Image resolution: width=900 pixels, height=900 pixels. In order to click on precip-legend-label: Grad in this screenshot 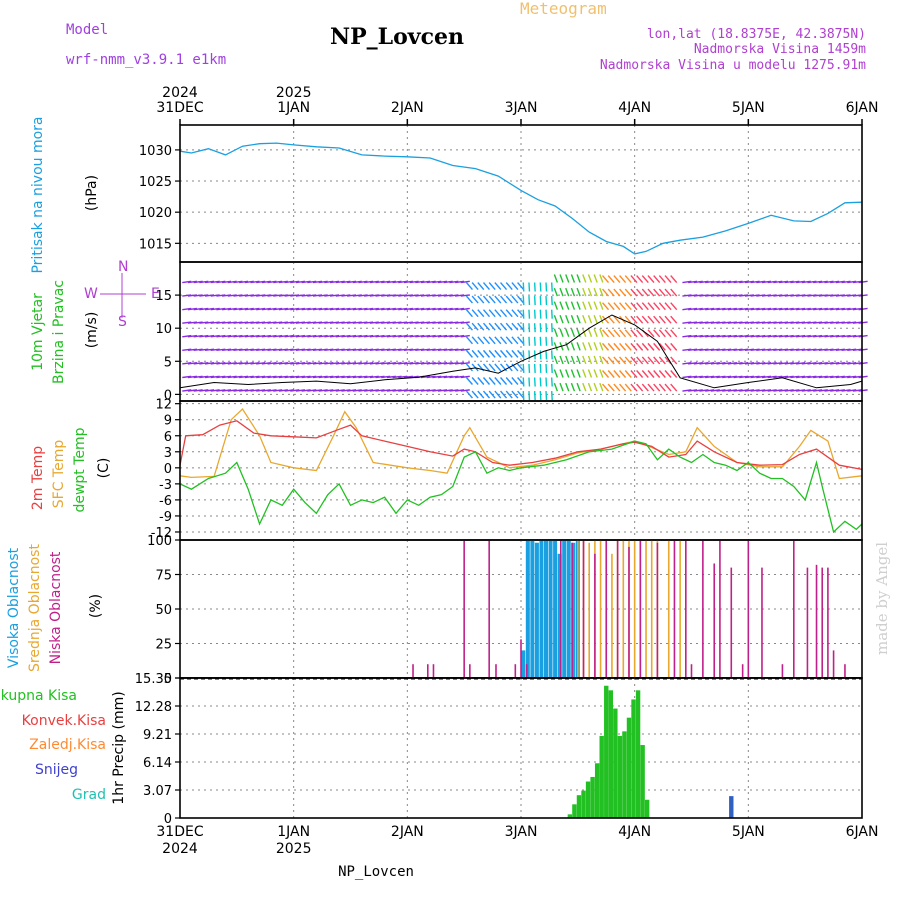, I will do `click(89, 795)`.